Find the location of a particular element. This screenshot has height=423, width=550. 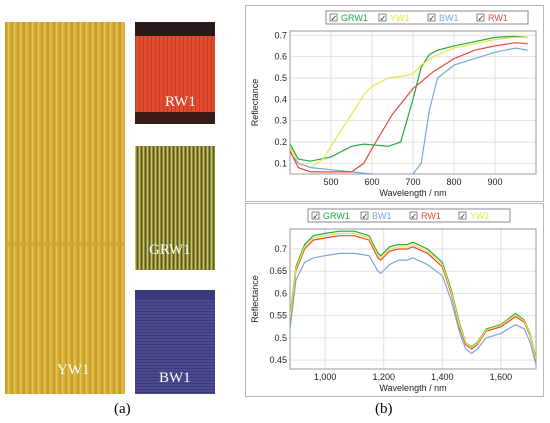

swatch-rw1-label: RW1 is located at coordinates (180, 102).